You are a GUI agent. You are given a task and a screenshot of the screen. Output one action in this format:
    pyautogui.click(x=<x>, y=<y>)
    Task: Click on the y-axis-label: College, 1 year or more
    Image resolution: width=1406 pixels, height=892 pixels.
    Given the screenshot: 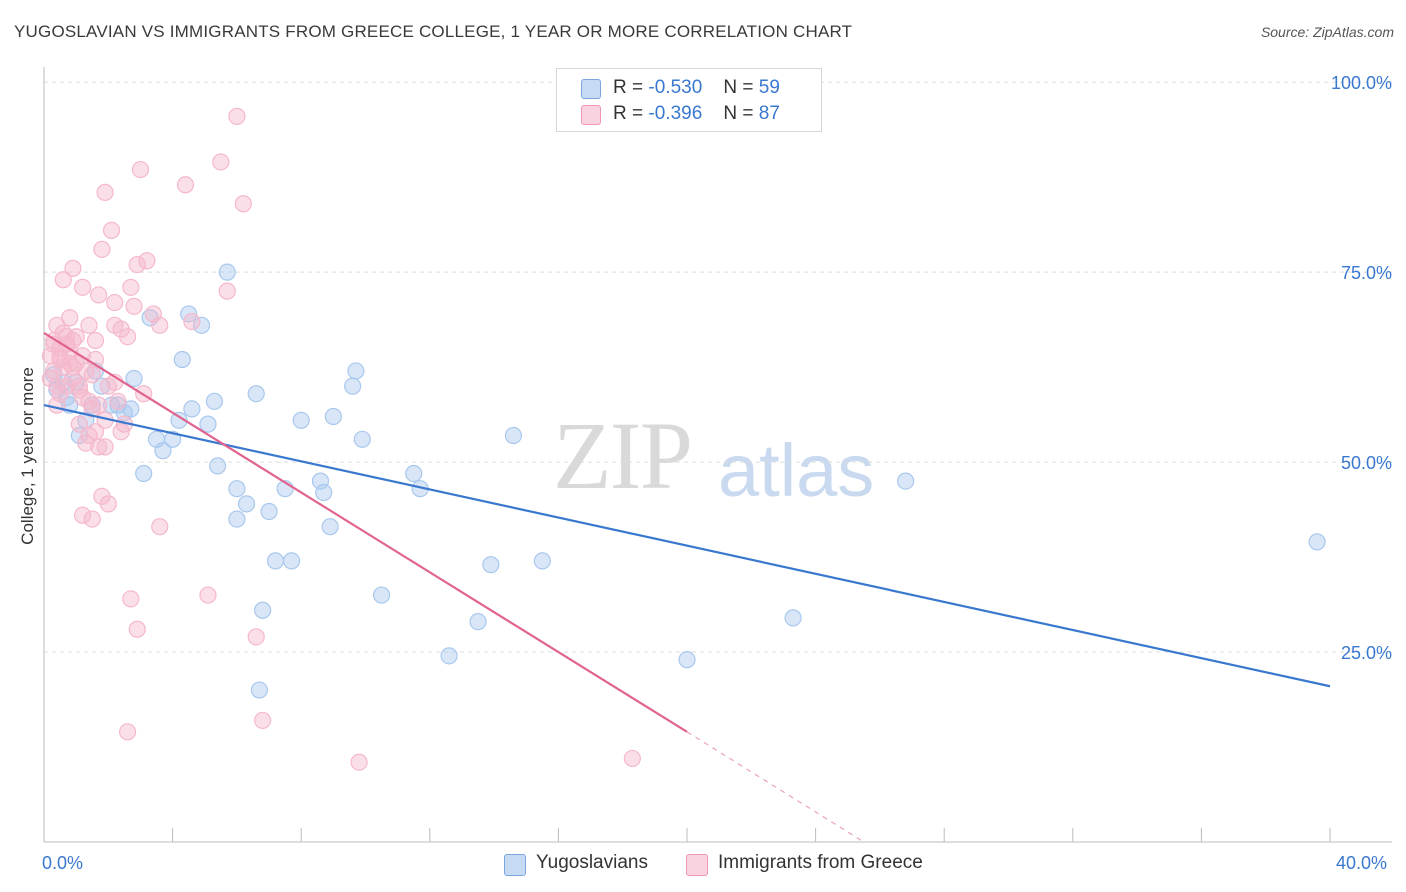 What is the action you would take?
    pyautogui.click(x=27, y=456)
    